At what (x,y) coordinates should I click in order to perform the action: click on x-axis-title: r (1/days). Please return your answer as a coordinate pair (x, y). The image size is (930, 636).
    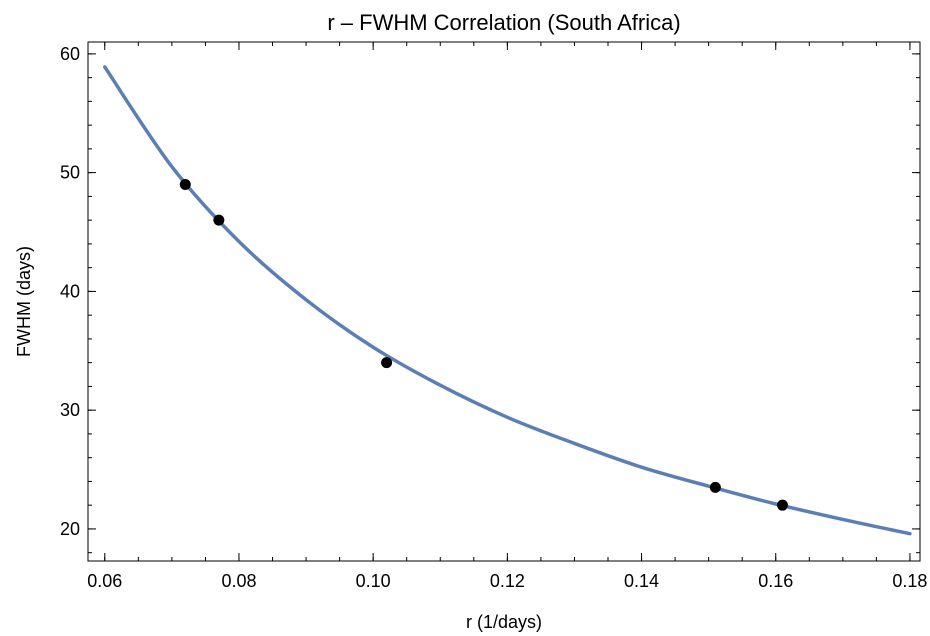
    Looking at the image, I should click on (504, 622).